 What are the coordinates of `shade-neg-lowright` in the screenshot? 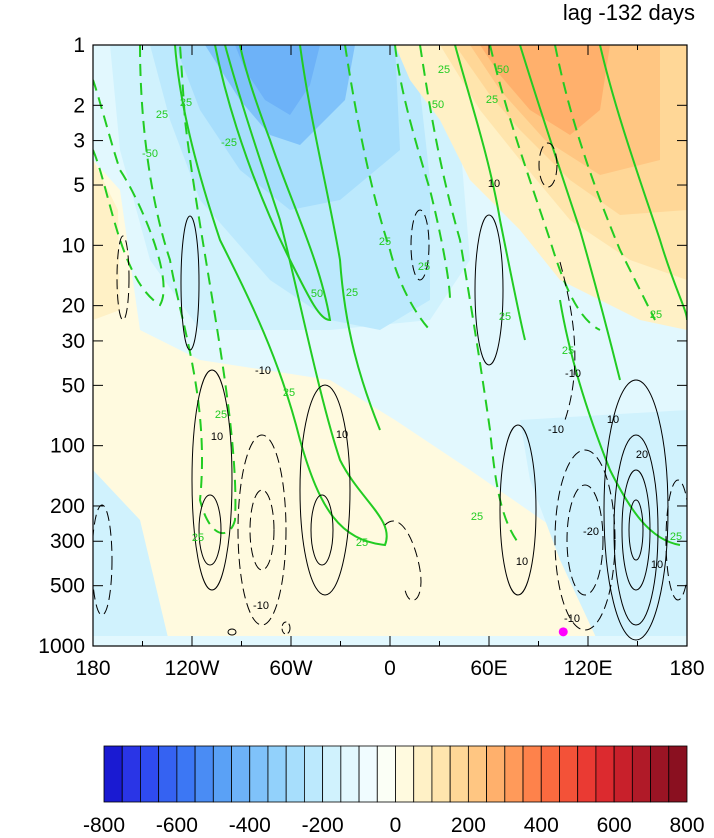 It's located at (603, 528).